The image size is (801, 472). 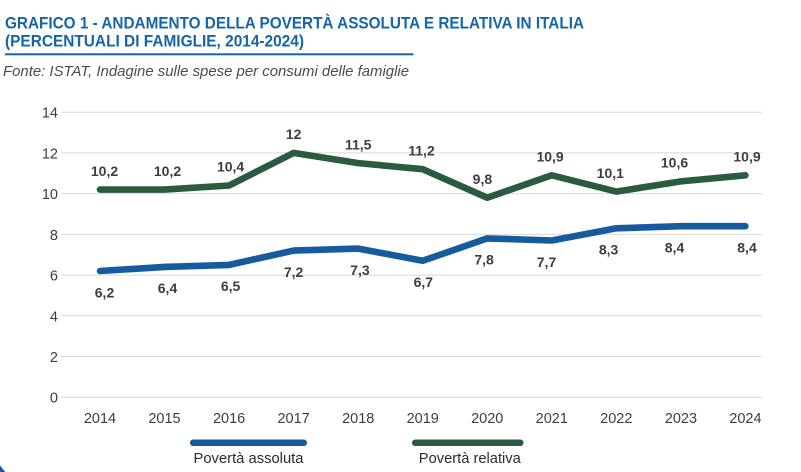 What do you see at coordinates (610, 173) in the screenshot?
I see `svg-text: 10,1` at bounding box center [610, 173].